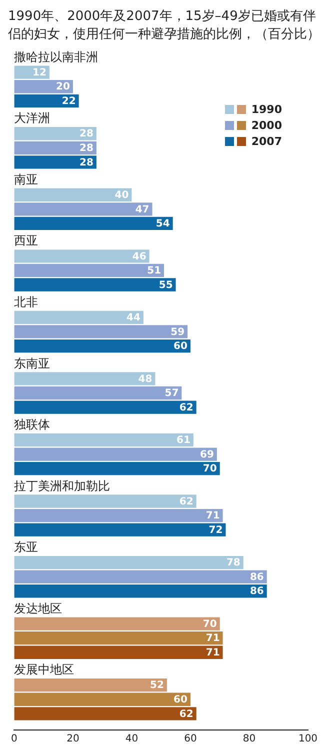  Describe the element at coordinates (154, 271) in the screenshot. I see `data-label: 51` at that location.